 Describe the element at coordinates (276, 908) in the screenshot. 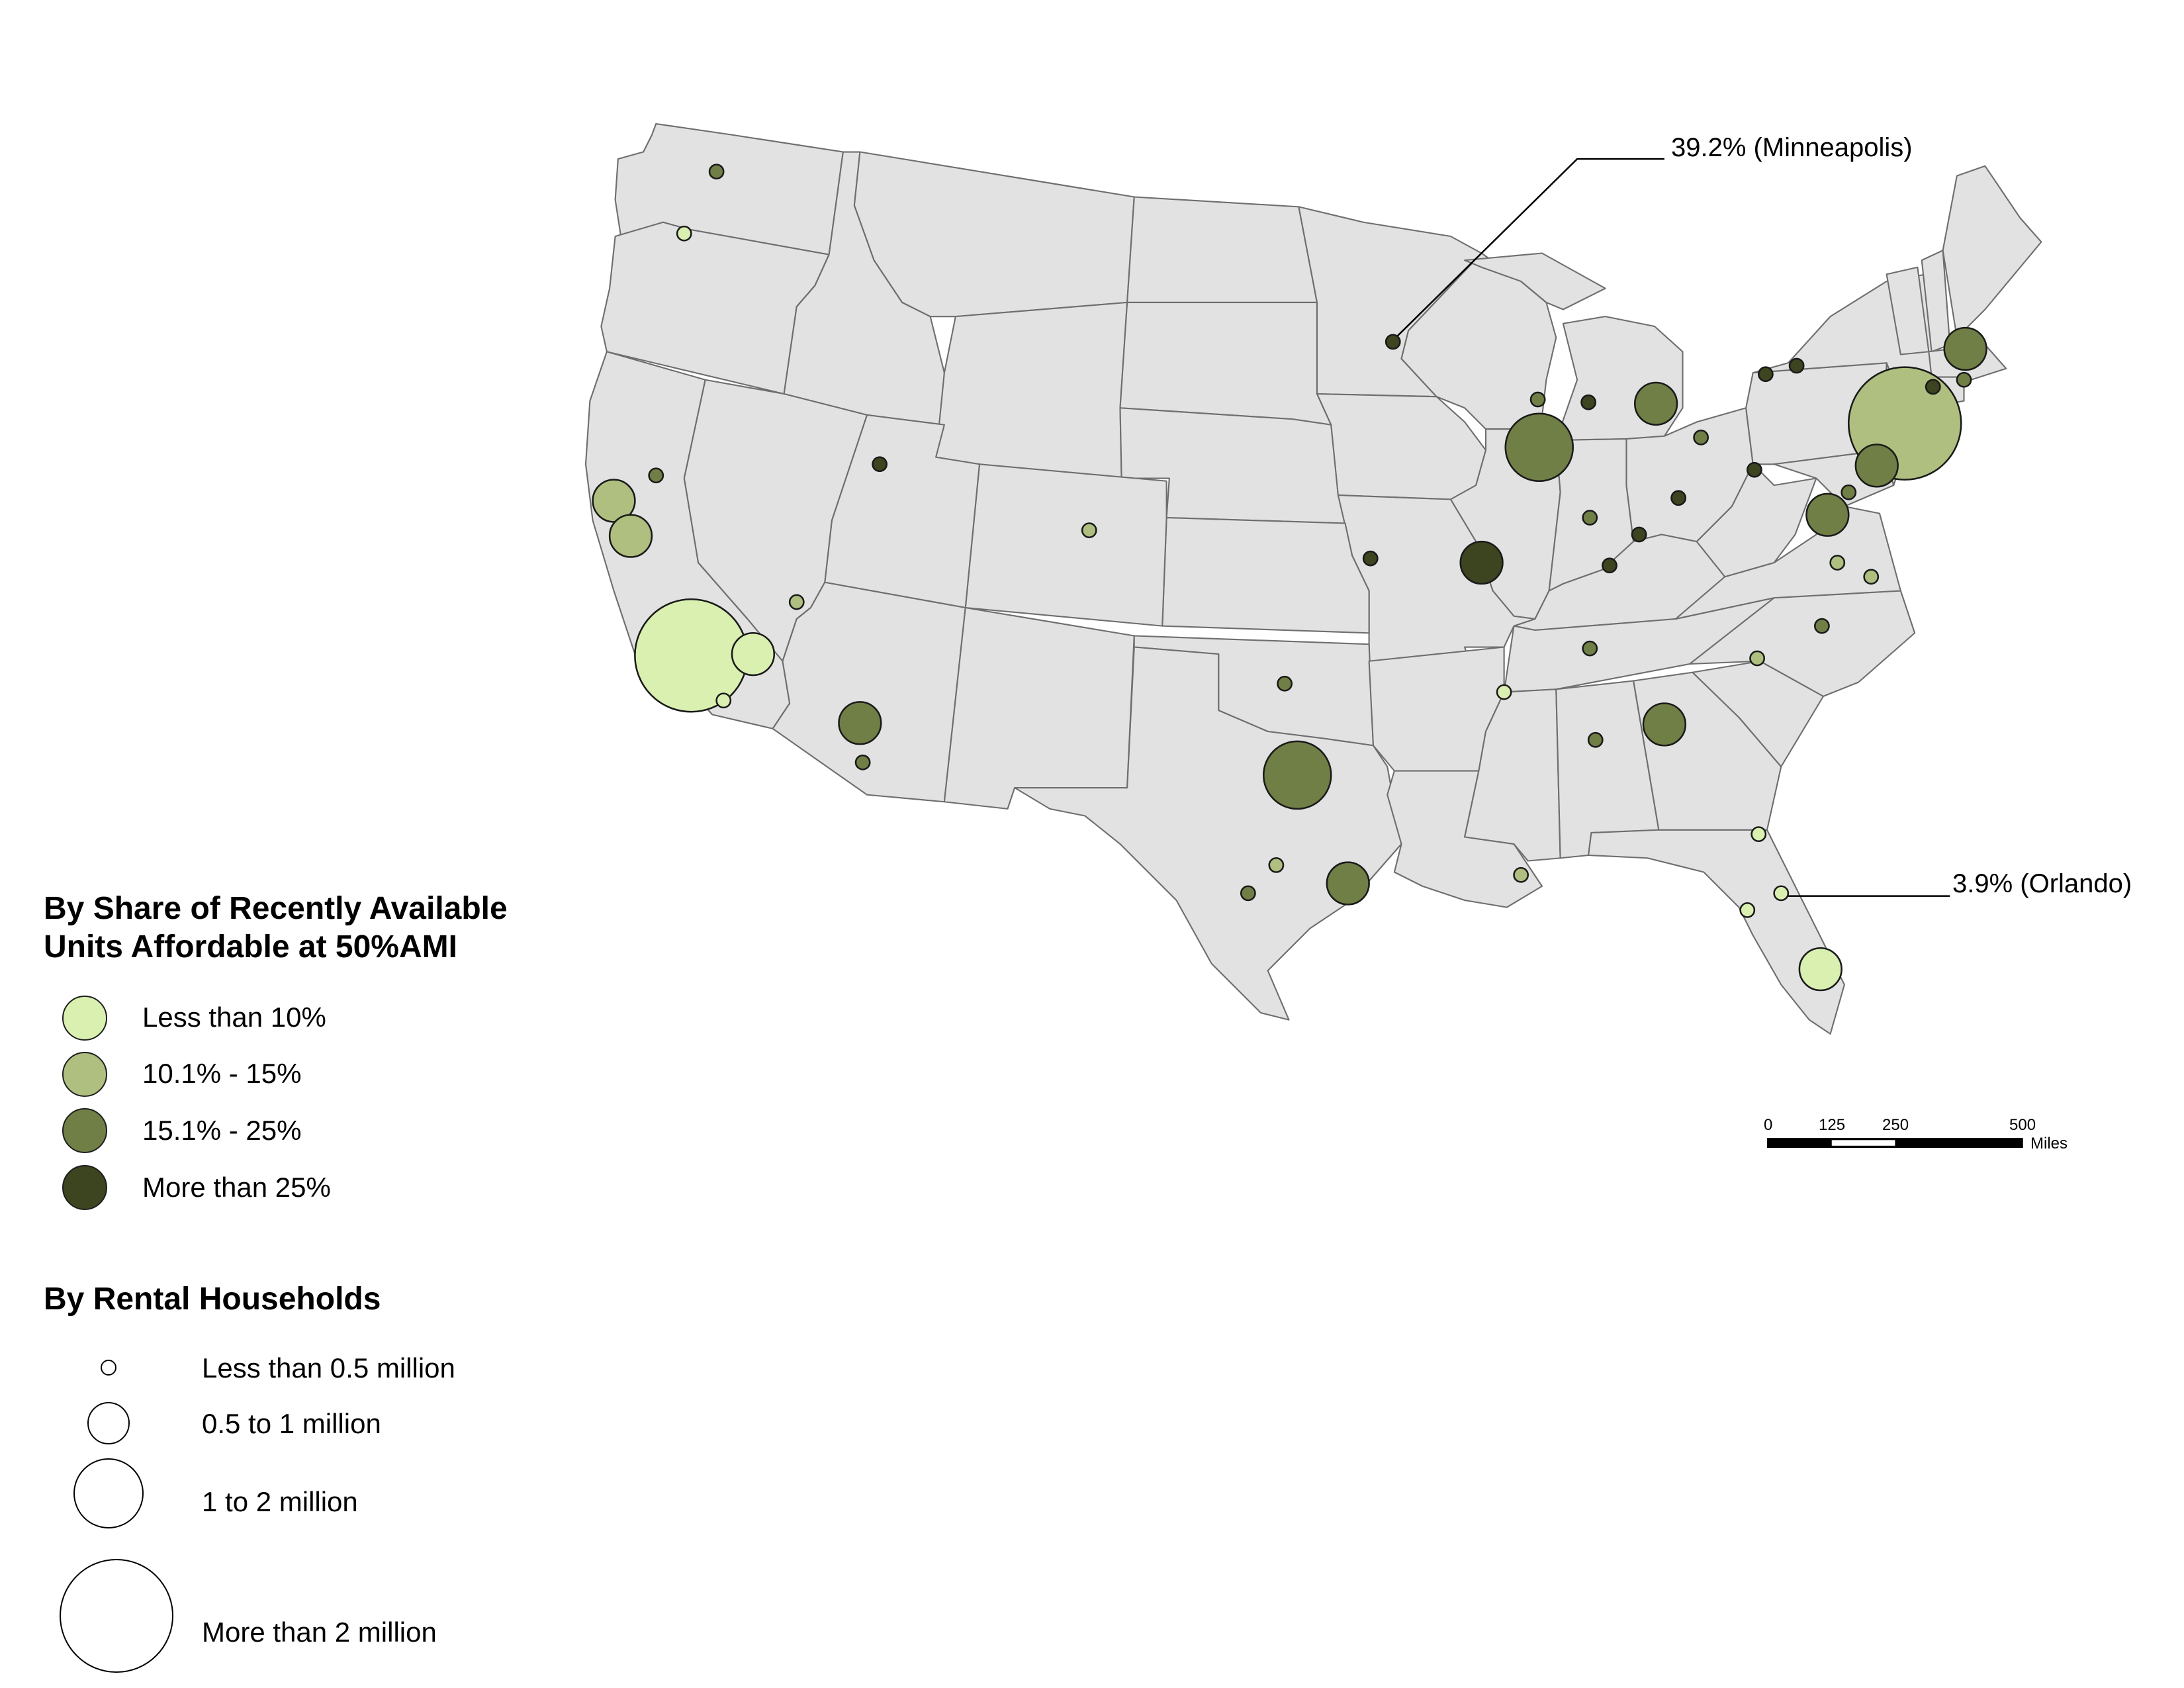

I see `legend-share-title-line1: By Share of Recently Available` at that location.